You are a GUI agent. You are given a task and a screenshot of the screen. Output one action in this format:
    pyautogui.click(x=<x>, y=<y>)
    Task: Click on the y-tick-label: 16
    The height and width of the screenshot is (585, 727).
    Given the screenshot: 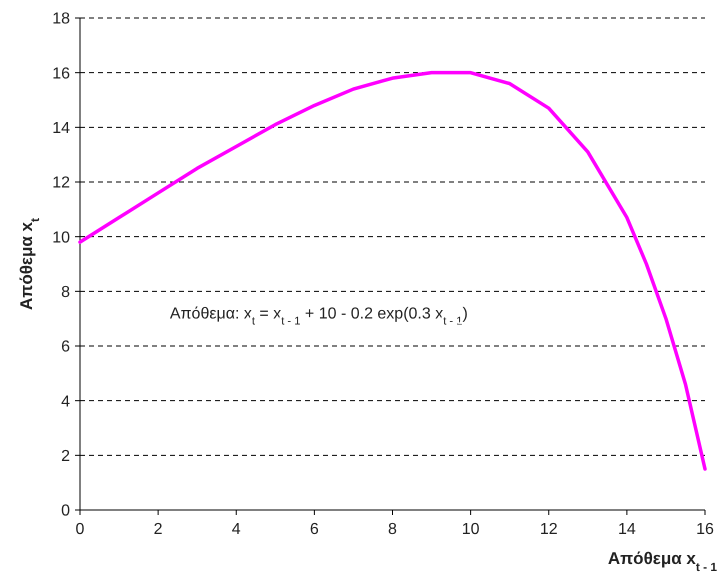 What is the action you would take?
    pyautogui.click(x=61, y=73)
    